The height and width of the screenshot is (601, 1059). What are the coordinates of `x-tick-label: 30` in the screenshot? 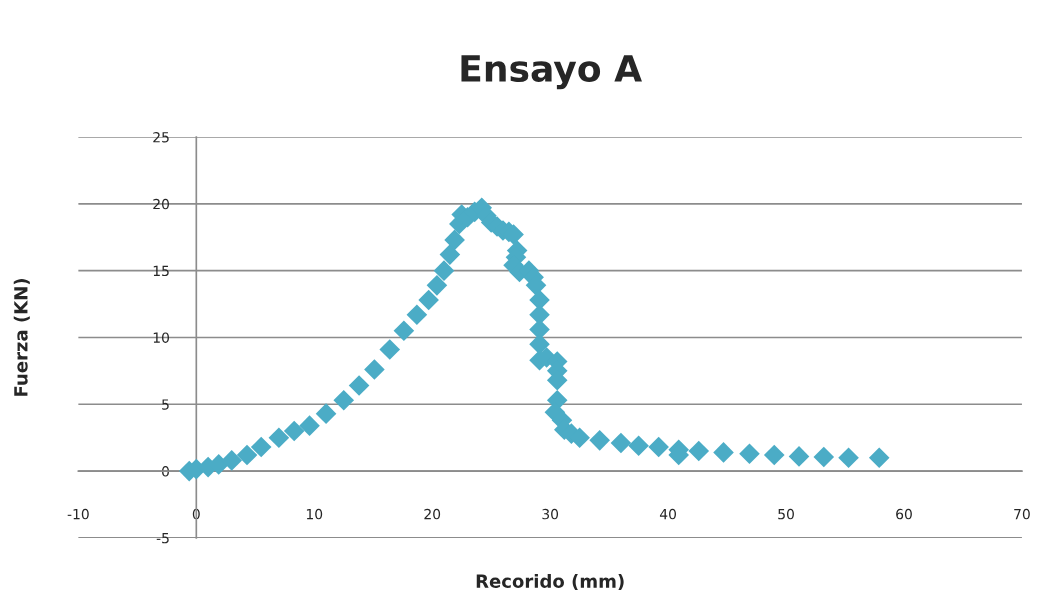 It's located at (550, 514).